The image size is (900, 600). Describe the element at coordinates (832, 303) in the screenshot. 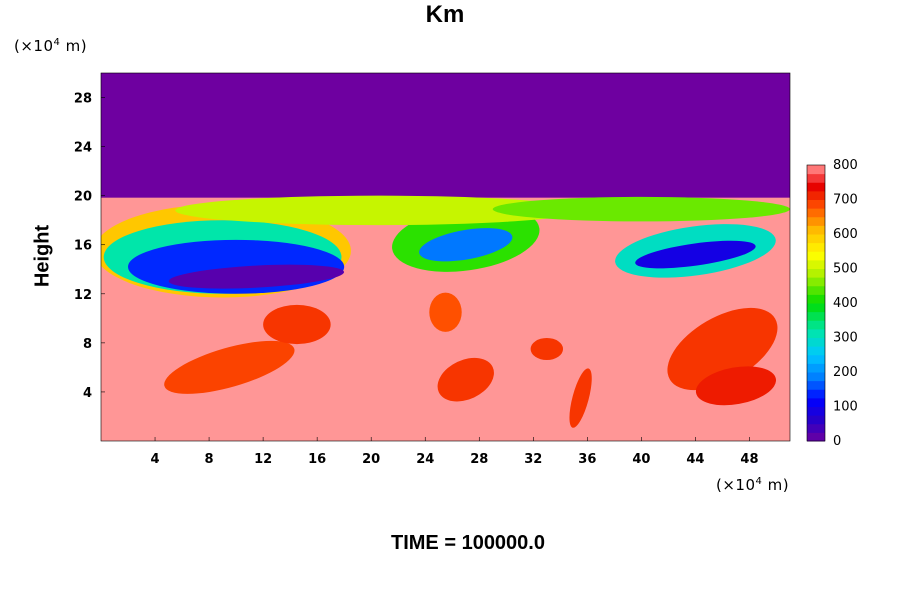

I see `colorbar: 0 100 200 300 400 500 600 700 800` at that location.